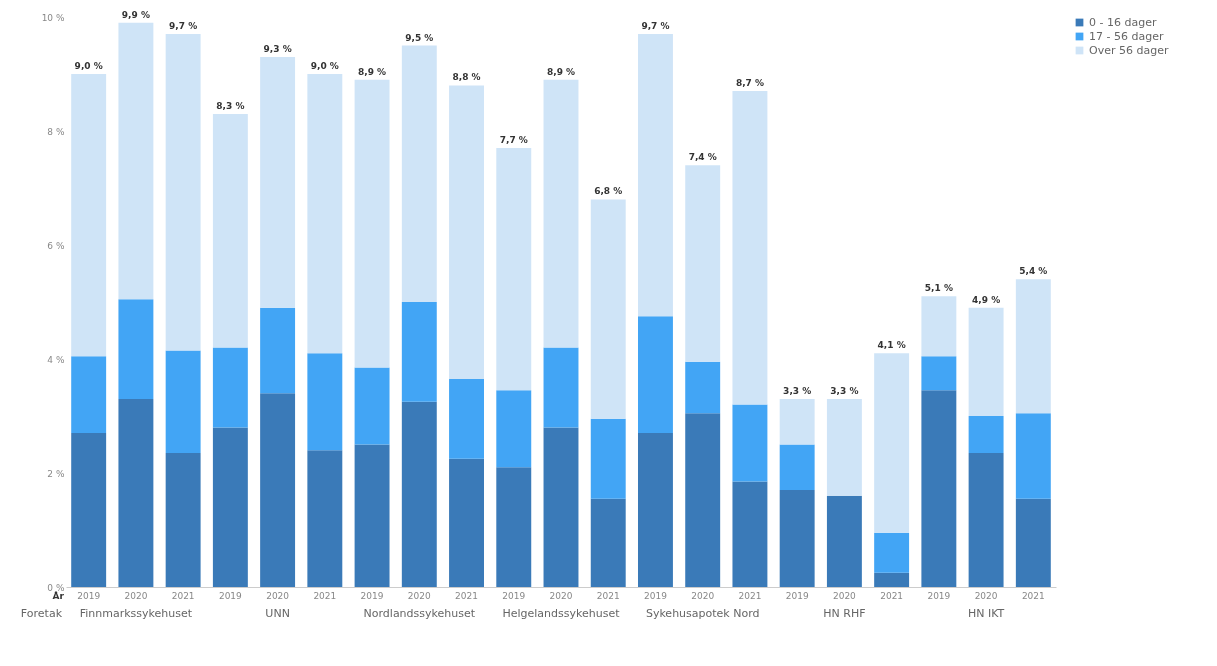 The width and height of the screenshot is (1217, 666). Describe the element at coordinates (277, 613) in the screenshot. I see `text: UNN` at that location.